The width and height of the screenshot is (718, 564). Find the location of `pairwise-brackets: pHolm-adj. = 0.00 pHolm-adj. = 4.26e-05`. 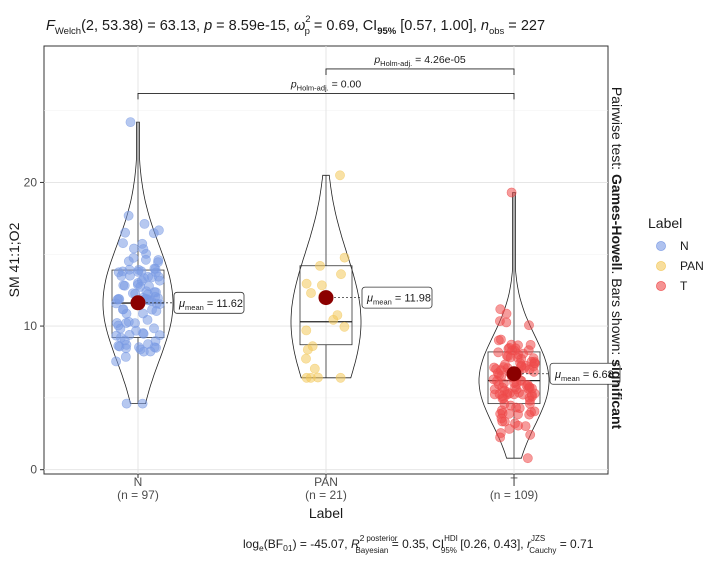

pairwise-brackets: pHolm-adj. = 0.00 pHolm-adj. = 4.26e-05 is located at coordinates (326, 77).